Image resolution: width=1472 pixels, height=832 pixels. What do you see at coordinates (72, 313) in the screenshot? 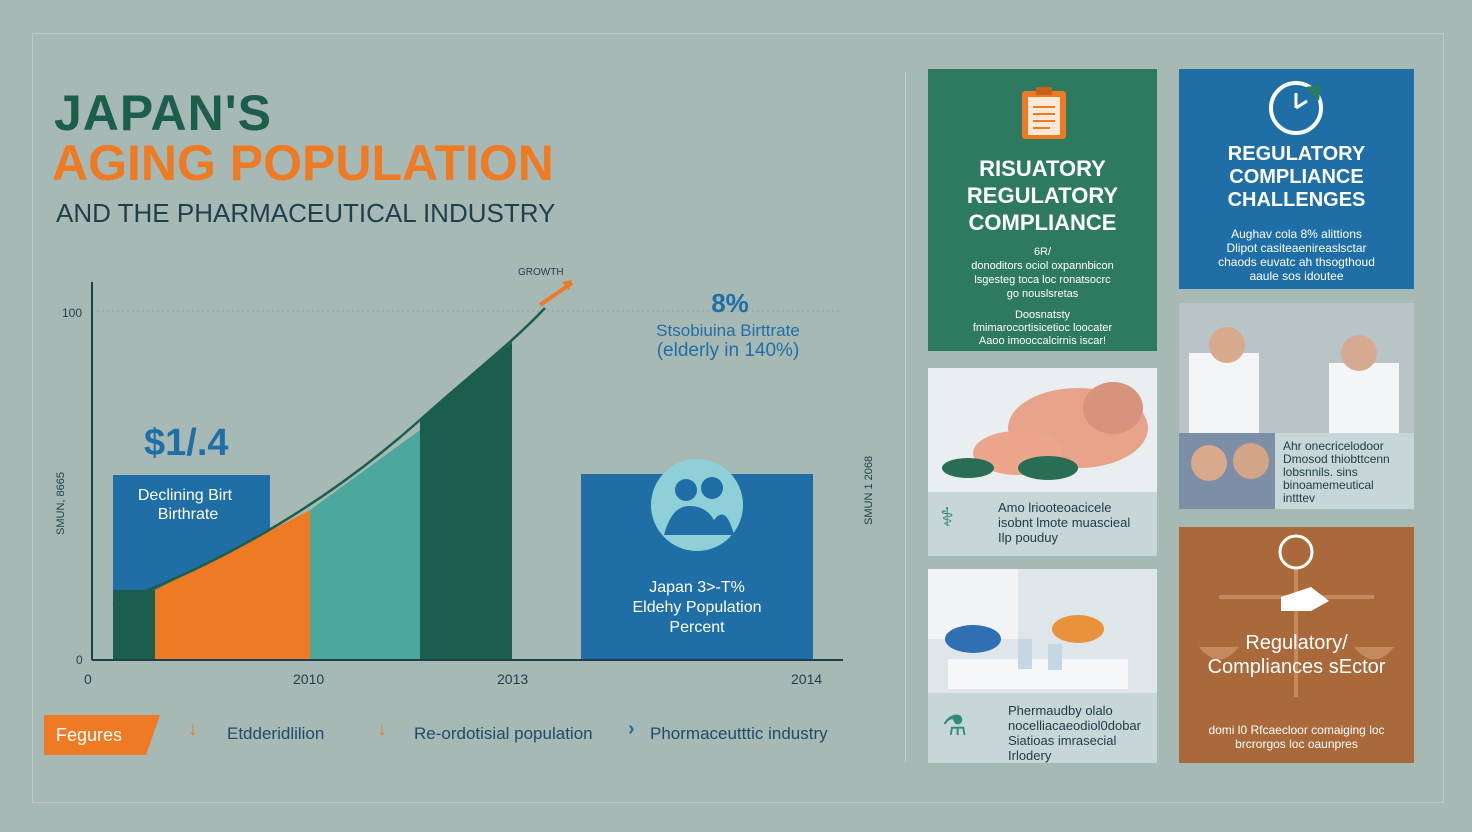
I see `y-tick-100: 100` at bounding box center [72, 313].